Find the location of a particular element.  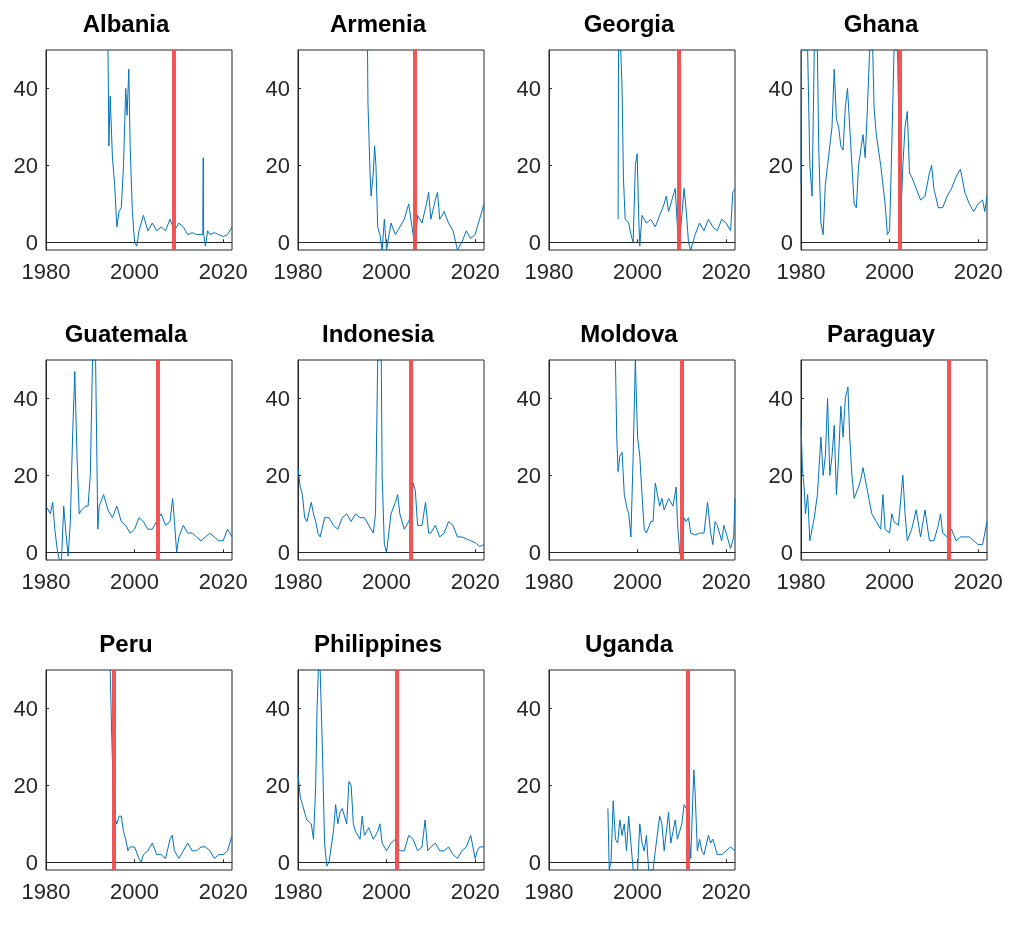

chart-title: Armenia is located at coordinates (378, 23).